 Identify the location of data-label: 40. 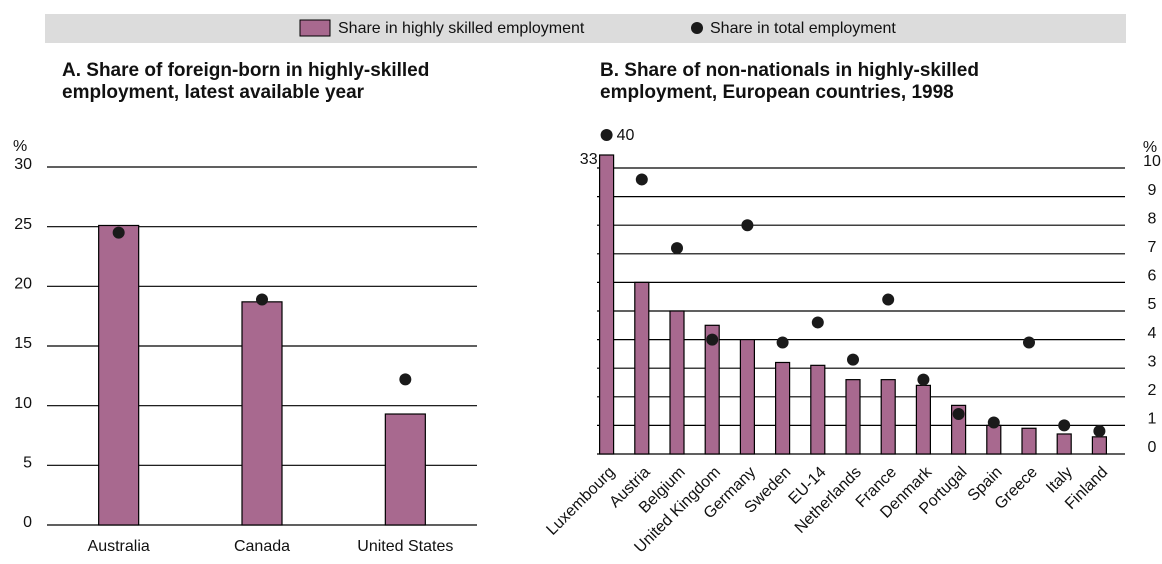
(626, 135).